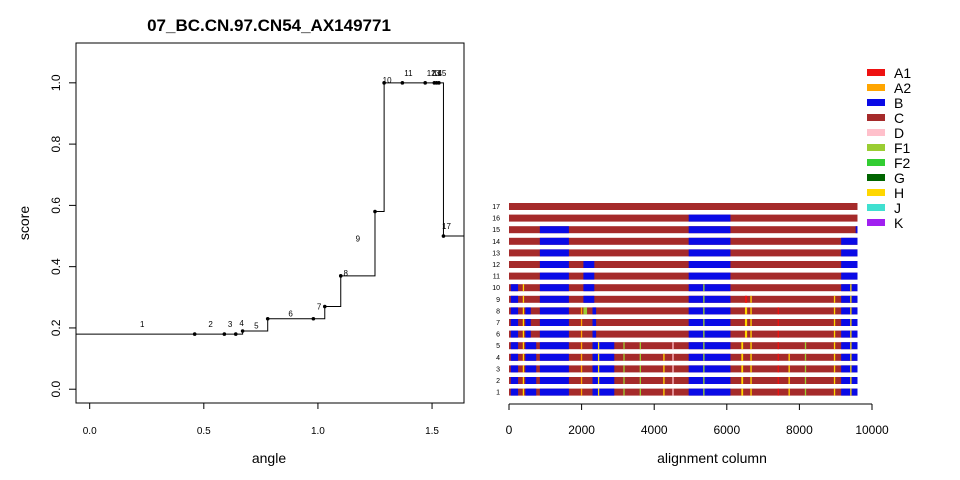 This screenshot has width=960, height=480. I want to click on left-x-axis: 0.0 0.5 1.0 1.5, so click(261, 419).